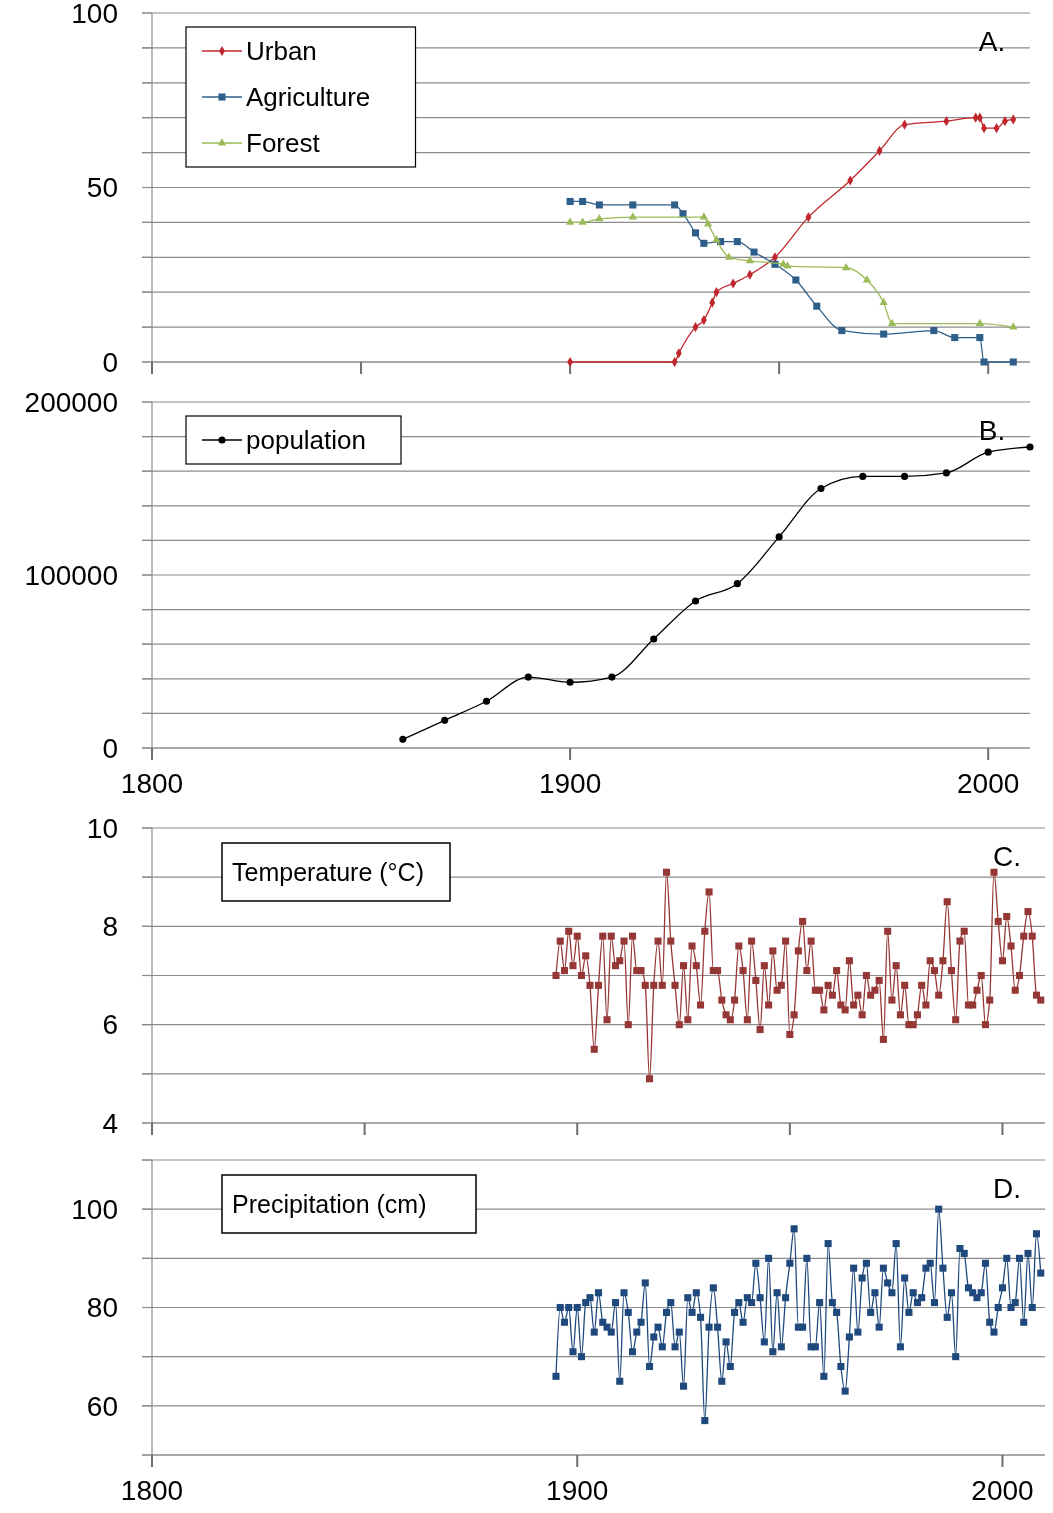  What do you see at coordinates (283, 143) in the screenshot?
I see `legend-label: Forest` at bounding box center [283, 143].